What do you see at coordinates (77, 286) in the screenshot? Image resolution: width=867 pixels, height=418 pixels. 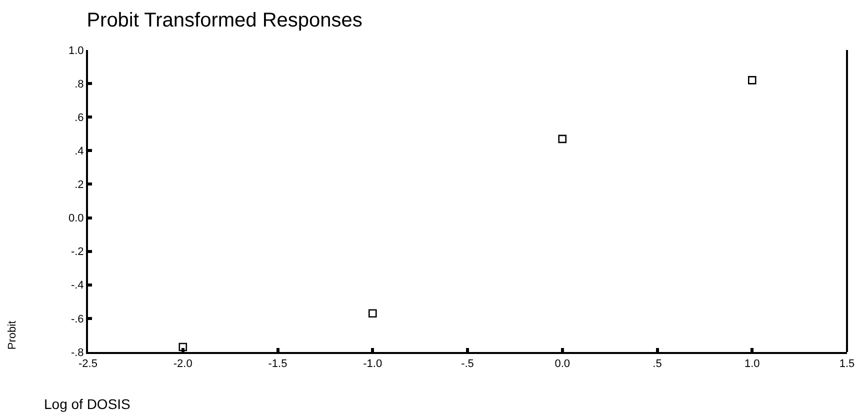 I see `y-tick-label: -.4` at bounding box center [77, 286].